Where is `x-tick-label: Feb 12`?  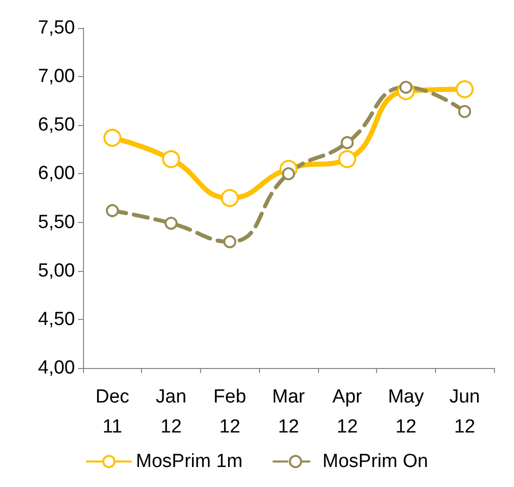
x-tick-label: Feb 12 is located at coordinates (229, 412).